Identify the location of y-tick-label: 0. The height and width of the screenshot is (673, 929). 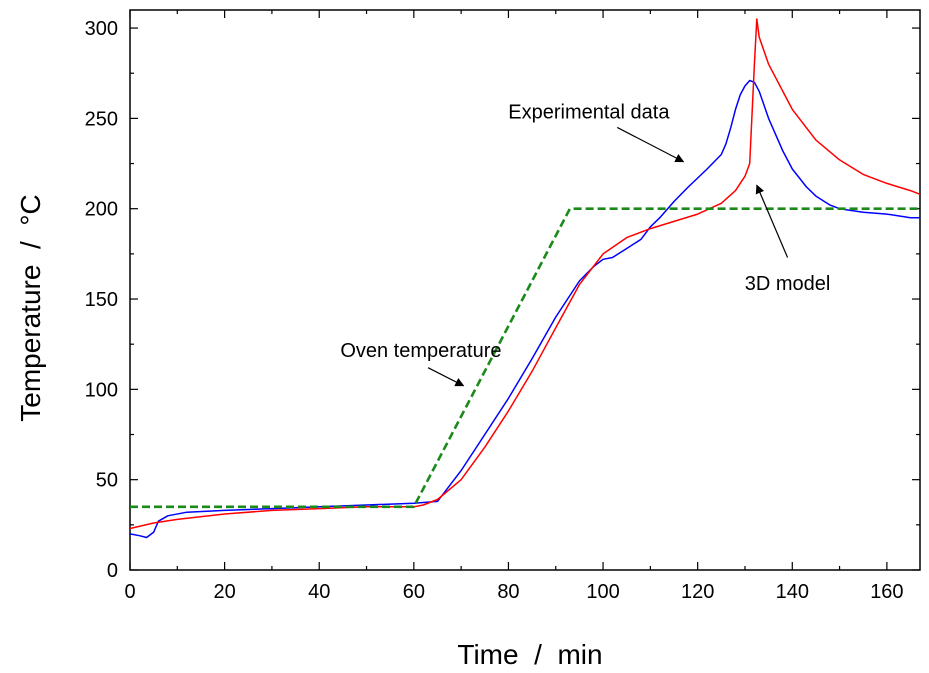
(112, 571).